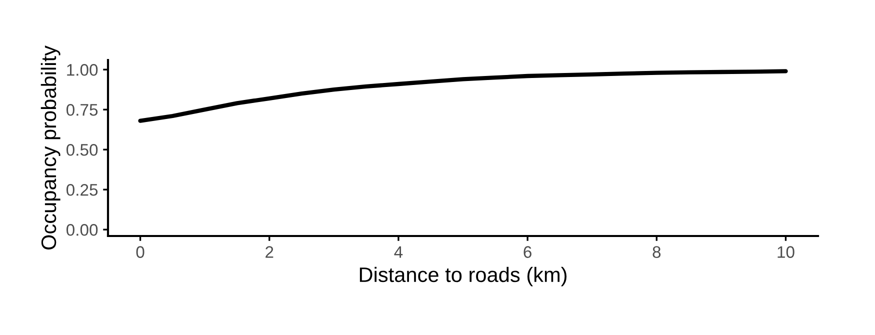 The height and width of the screenshot is (335, 875). What do you see at coordinates (656, 252) in the screenshot?
I see `x-tick-label: 8` at bounding box center [656, 252].